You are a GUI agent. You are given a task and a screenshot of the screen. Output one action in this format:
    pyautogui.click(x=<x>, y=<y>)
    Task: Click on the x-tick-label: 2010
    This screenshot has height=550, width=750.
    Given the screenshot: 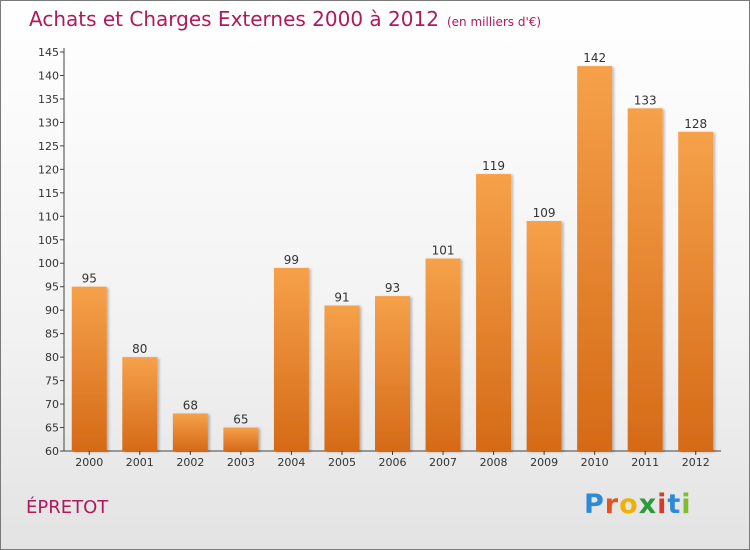 What is the action you would take?
    pyautogui.click(x=595, y=462)
    